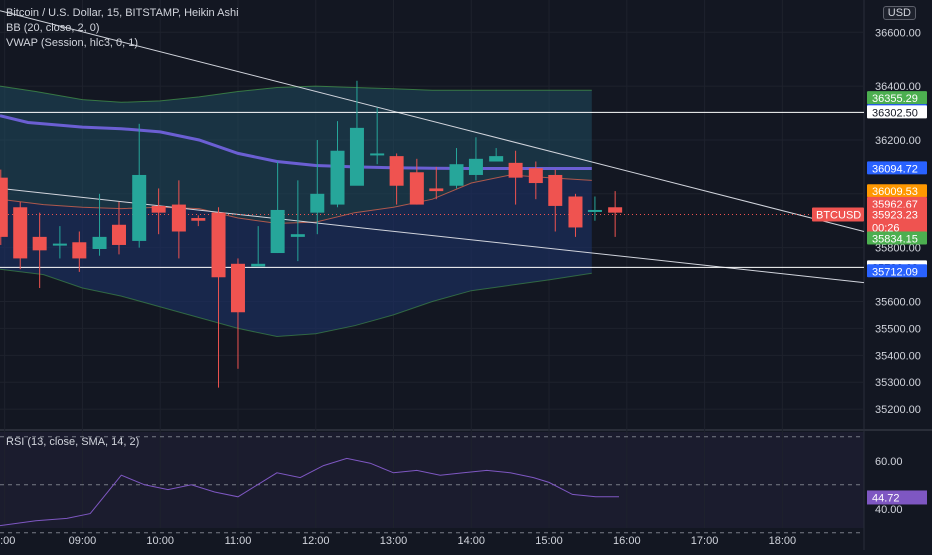  Describe the element at coordinates (897, 497) in the screenshot. I see `rsi-value-bg` at that location.